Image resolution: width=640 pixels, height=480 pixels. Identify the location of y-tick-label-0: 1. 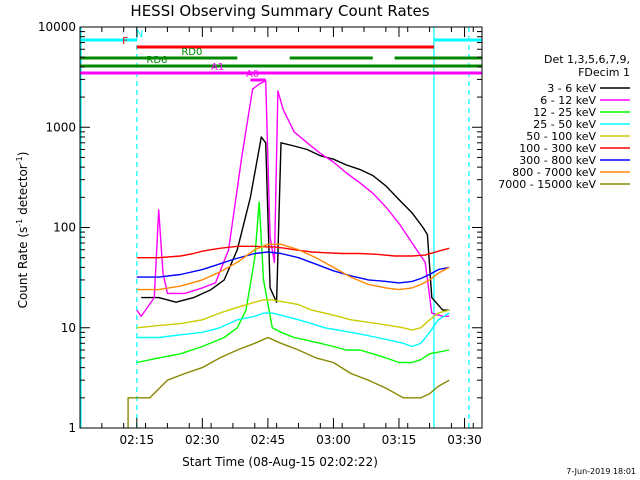
(72, 428).